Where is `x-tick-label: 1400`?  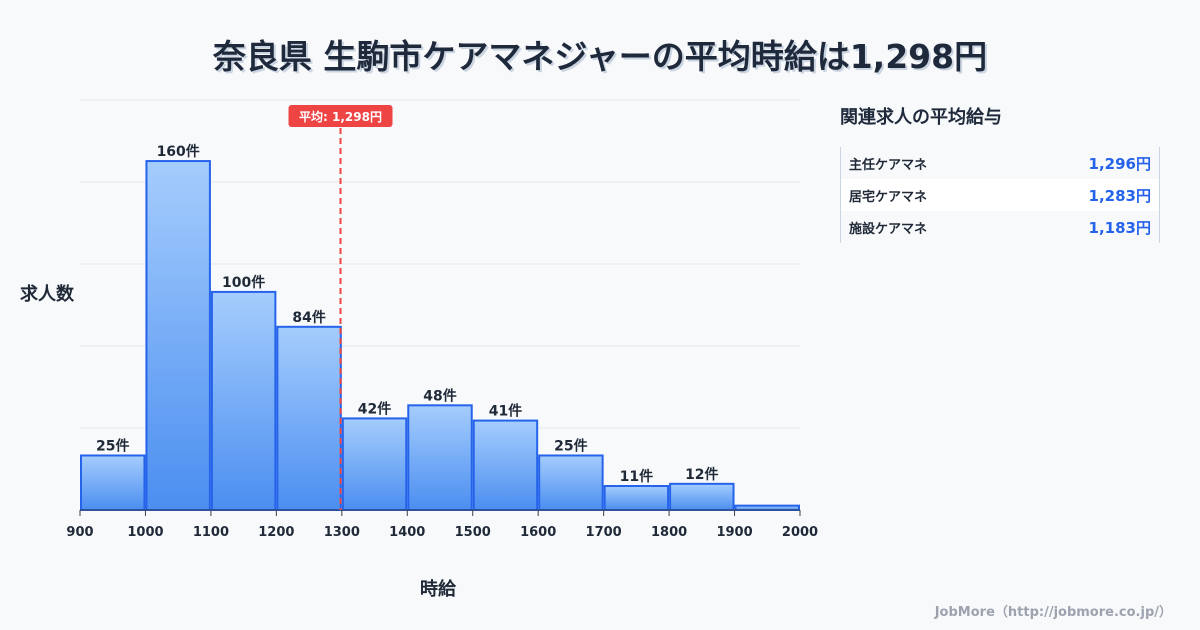 x-tick-label: 1400 is located at coordinates (407, 532).